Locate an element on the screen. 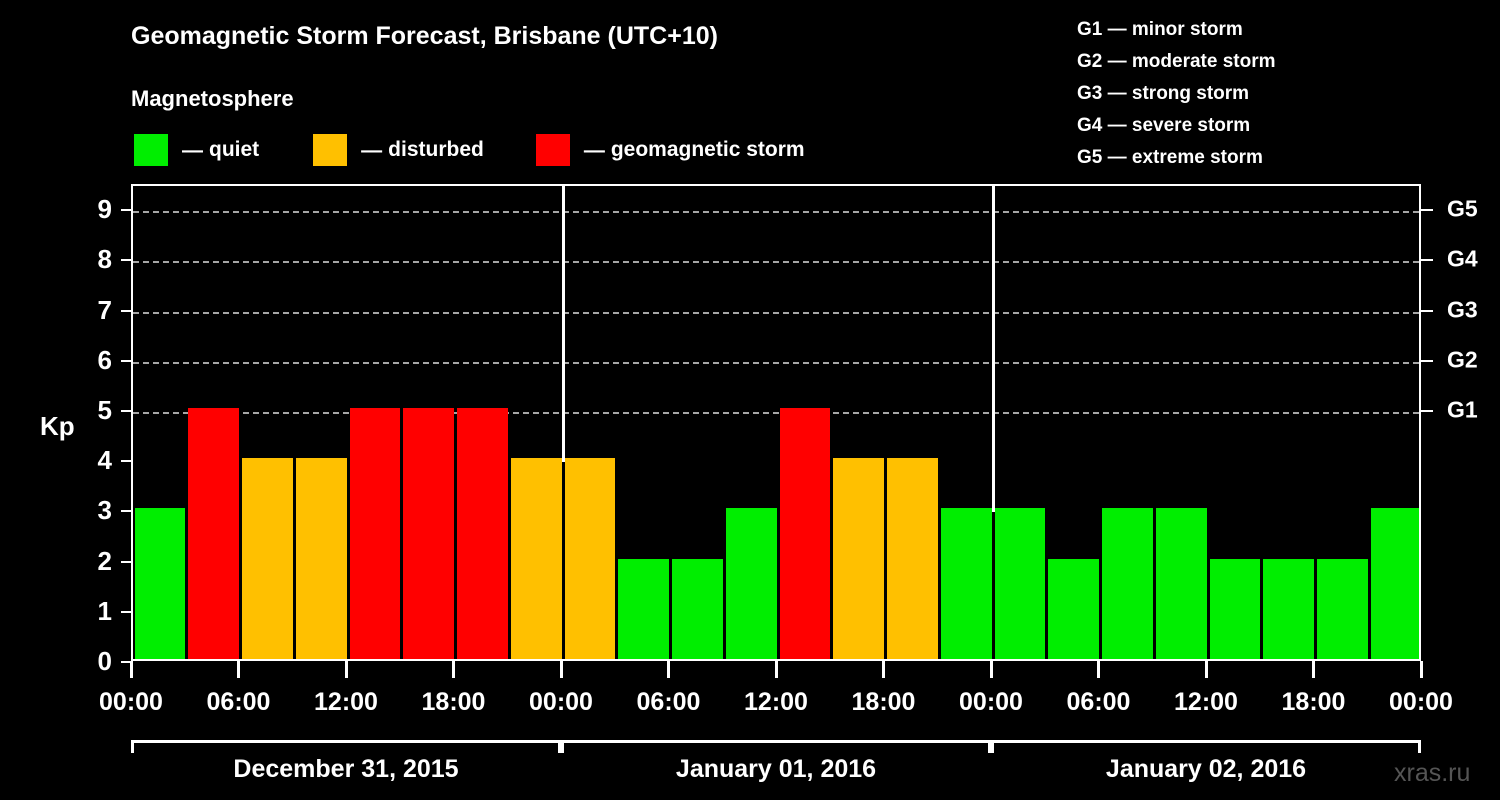  y-tick-label-2: 2 is located at coordinates (104, 560).